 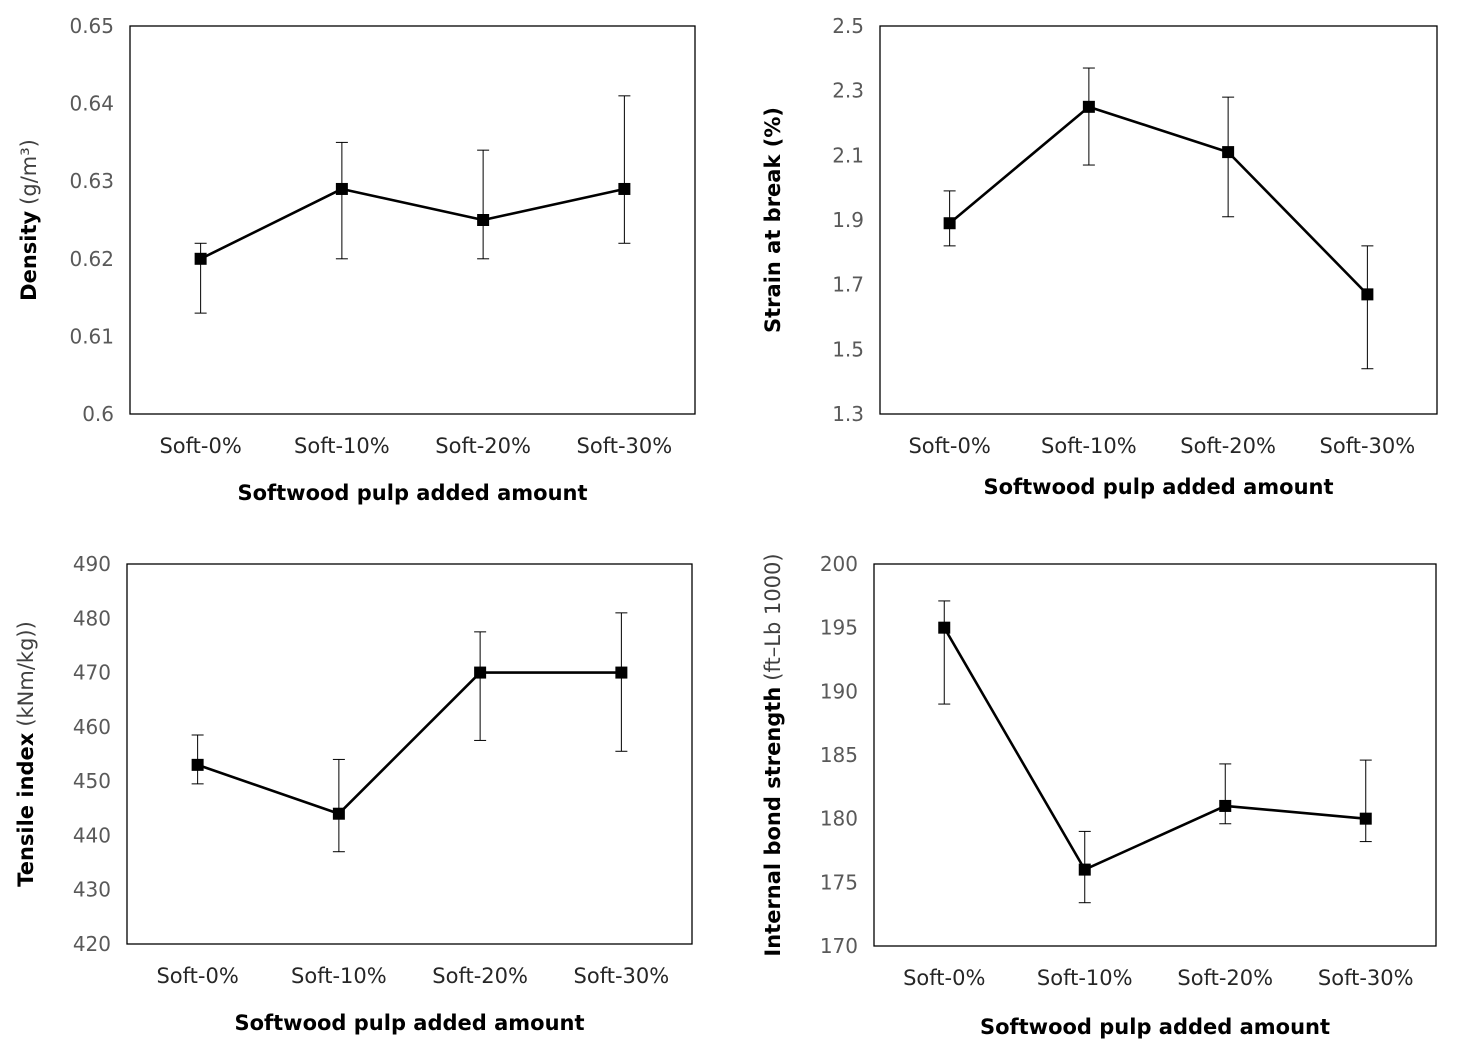 What do you see at coordinates (848, 414) in the screenshot?
I see `y-tick-label: 1.3` at bounding box center [848, 414].